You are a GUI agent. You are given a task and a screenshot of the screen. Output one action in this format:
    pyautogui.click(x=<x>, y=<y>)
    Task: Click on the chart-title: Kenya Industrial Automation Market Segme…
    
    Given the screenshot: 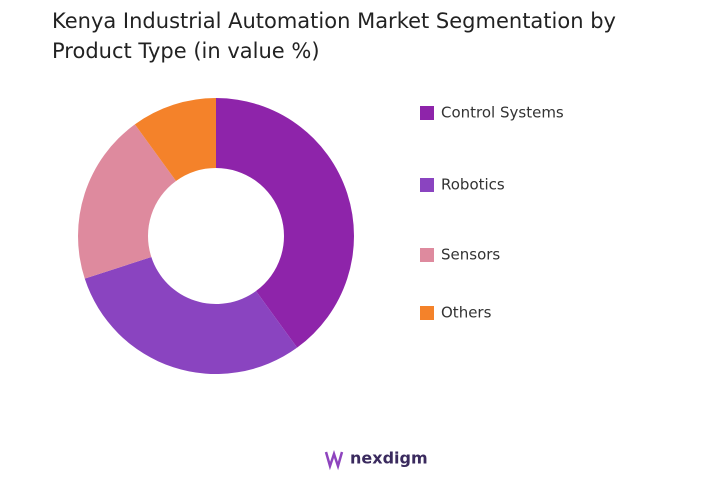 What is the action you would take?
    pyautogui.click(x=334, y=36)
    